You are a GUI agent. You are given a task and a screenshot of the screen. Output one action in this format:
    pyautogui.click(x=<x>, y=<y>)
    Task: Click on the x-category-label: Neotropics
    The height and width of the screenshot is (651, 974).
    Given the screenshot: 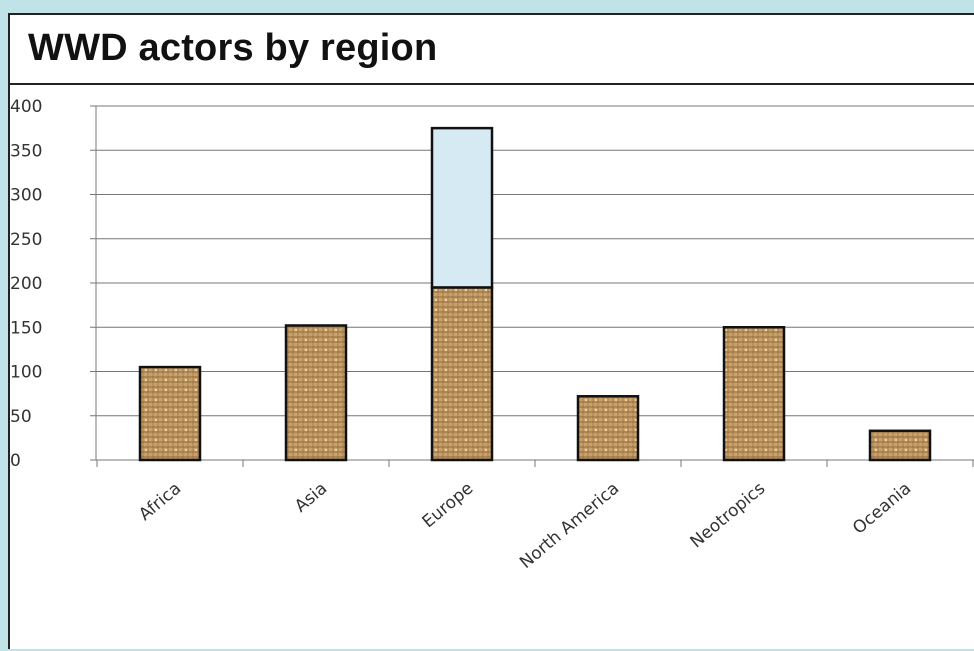 What is the action you would take?
    pyautogui.click(x=728, y=515)
    